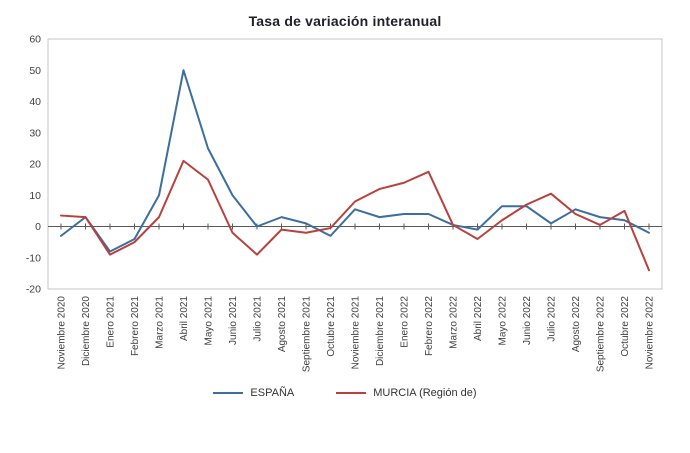 The width and height of the screenshot is (690, 453). I want to click on svg-text: Diciembre 2020, so click(86, 331).